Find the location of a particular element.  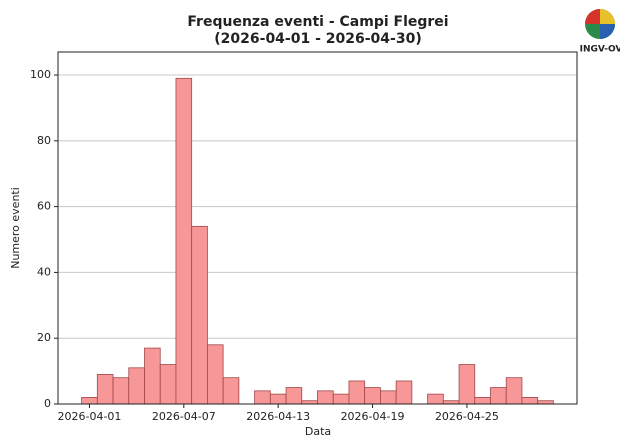

x-tick-label: 2026-04-07 is located at coordinates (184, 416).